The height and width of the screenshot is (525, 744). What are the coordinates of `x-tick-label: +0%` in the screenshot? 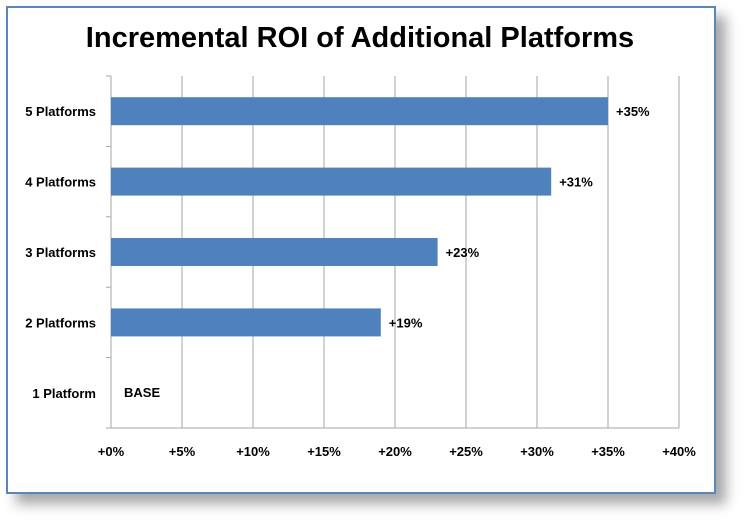 It's located at (111, 451).